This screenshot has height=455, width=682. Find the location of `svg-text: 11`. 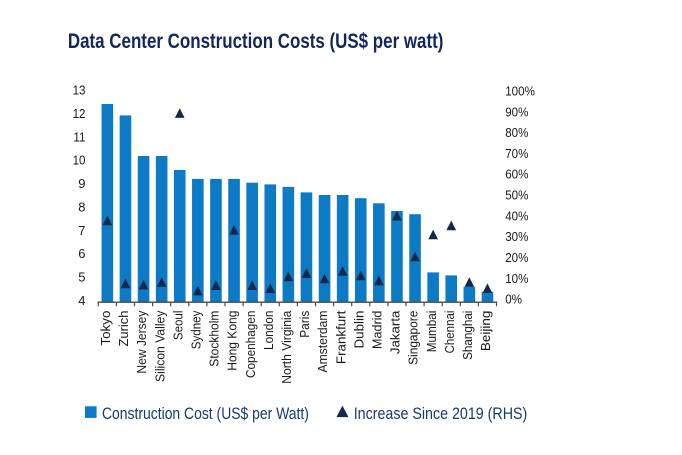

svg-text: 11 is located at coordinates (79, 136).